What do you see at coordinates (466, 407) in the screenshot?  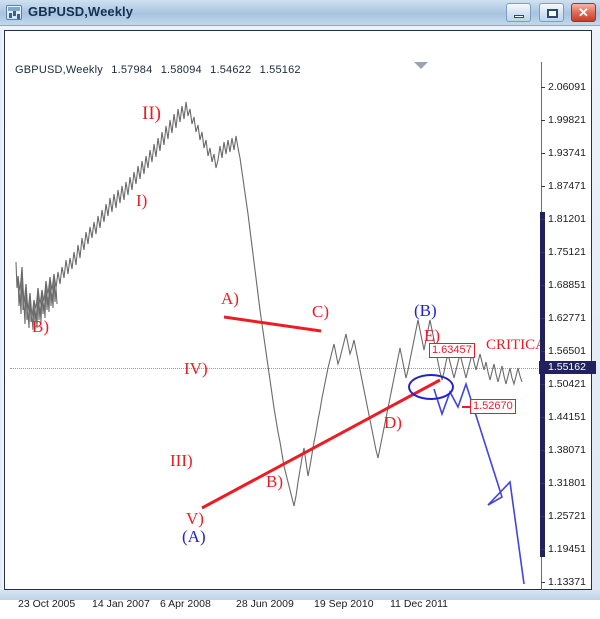 I see `price-label-leader` at bounding box center [466, 407].